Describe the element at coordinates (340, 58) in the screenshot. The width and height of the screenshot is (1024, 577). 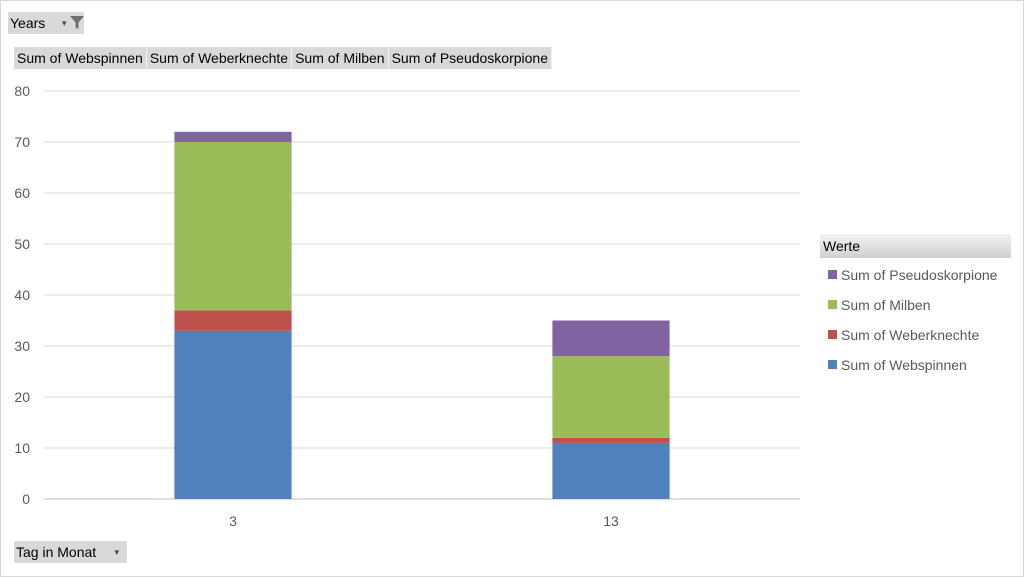
I see `value-field-milben: Sum of Milben` at that location.